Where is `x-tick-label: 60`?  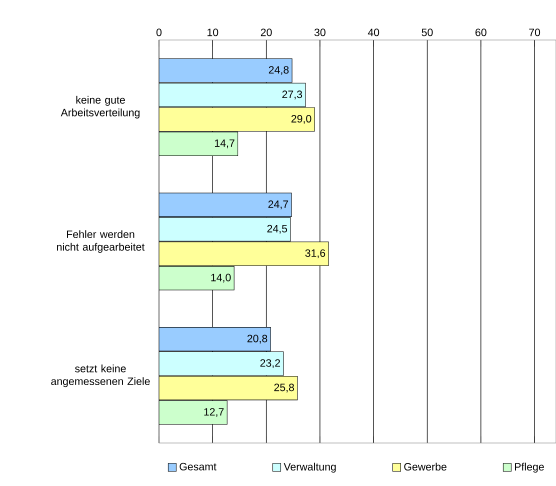
x-tick-label: 60 is located at coordinates (481, 32).